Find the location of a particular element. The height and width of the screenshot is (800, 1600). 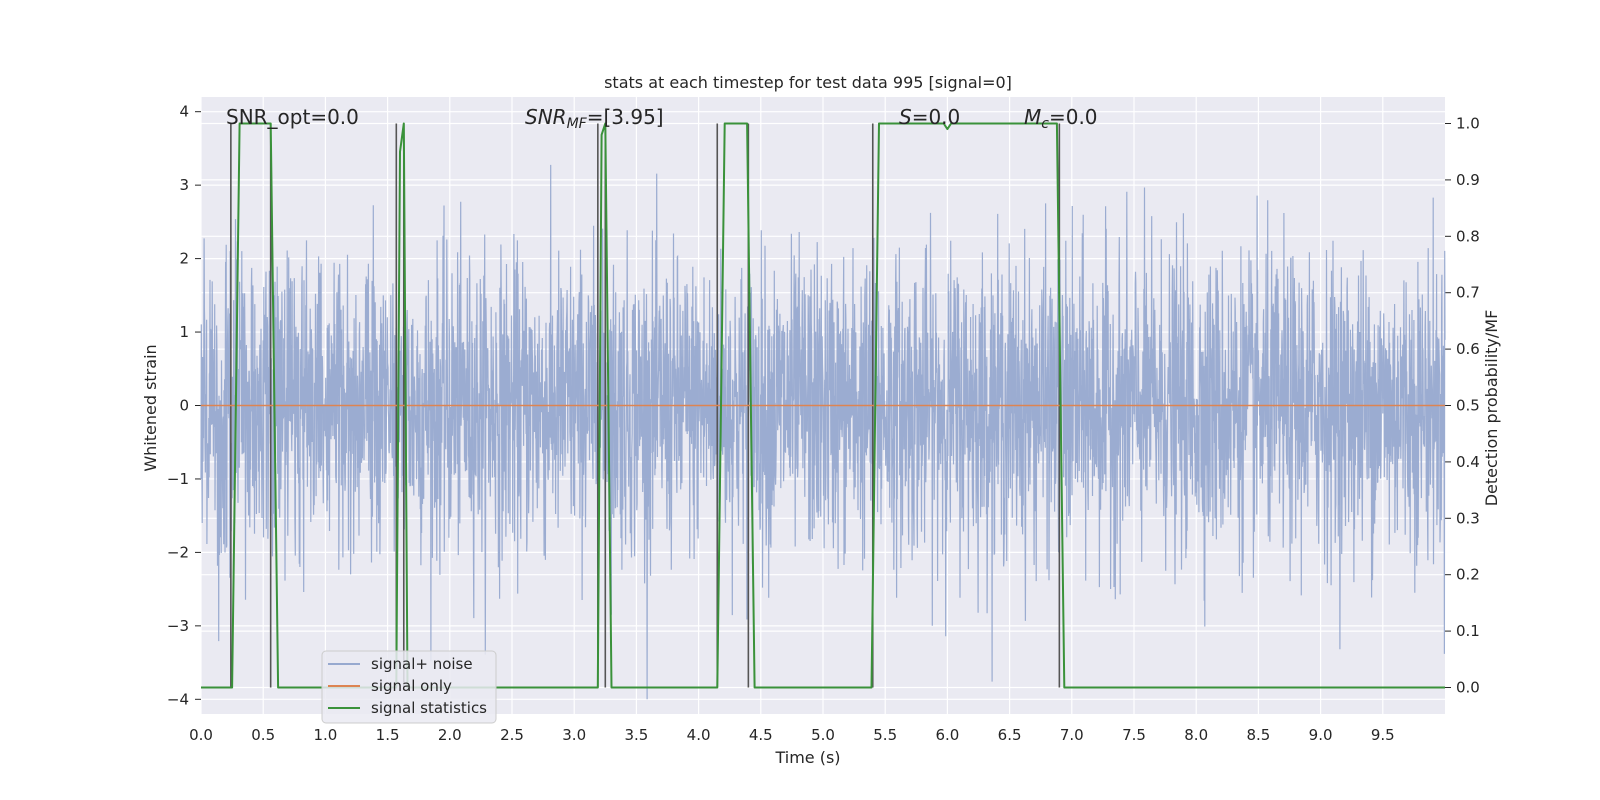

x-tick-label: 2.0 is located at coordinates (450, 735).